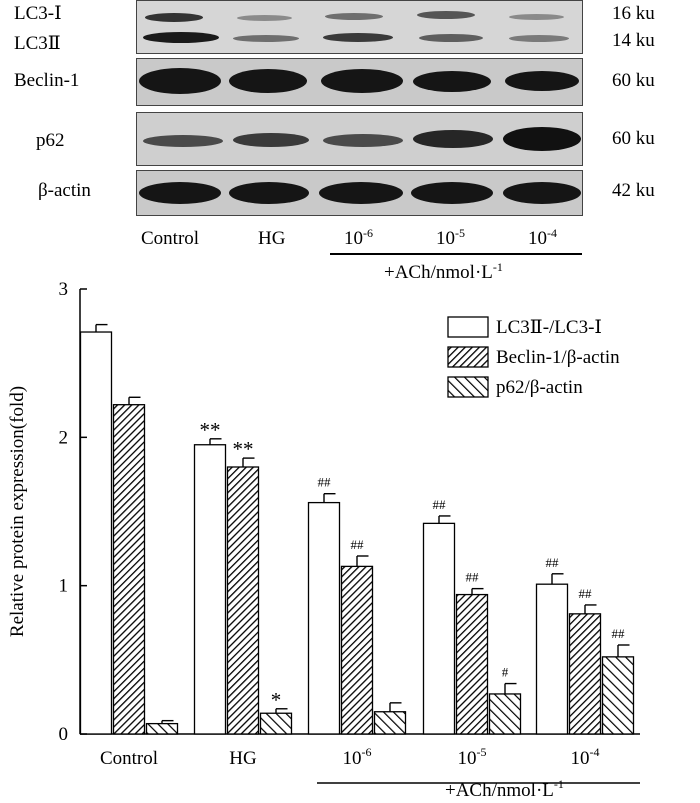  I want to click on blot-row-label-lc3-i: LC3-Ⅰ, so click(38, 13).